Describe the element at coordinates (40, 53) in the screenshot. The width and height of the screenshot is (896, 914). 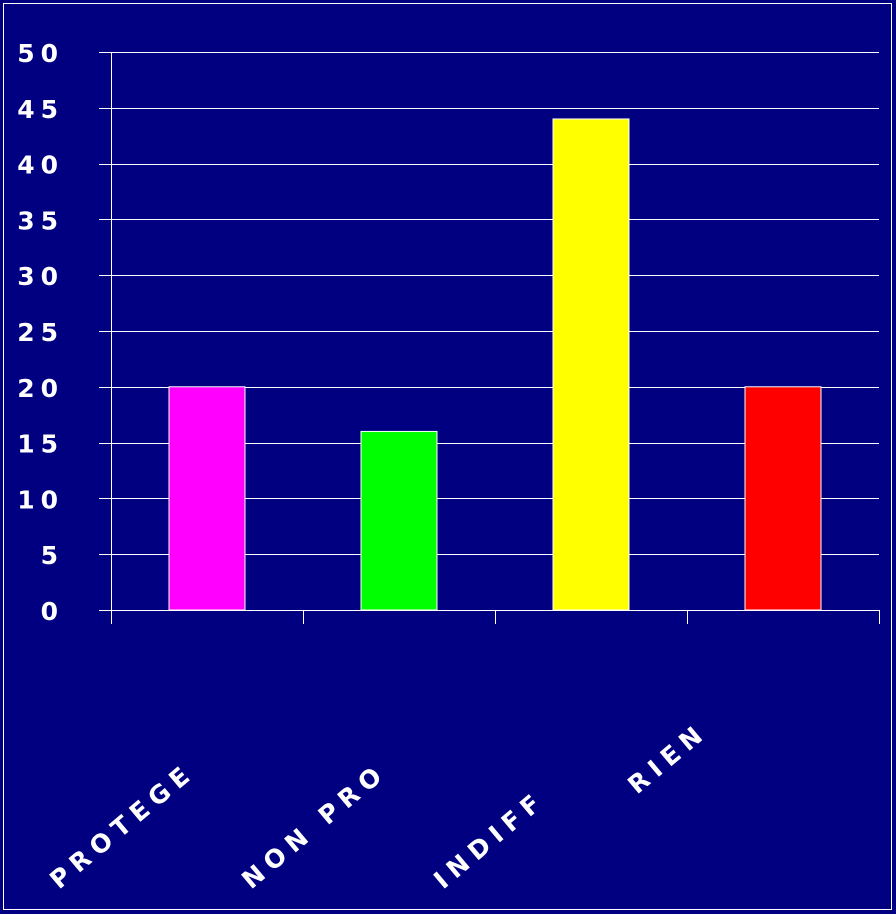
I see `y-tick-label: 50` at that location.